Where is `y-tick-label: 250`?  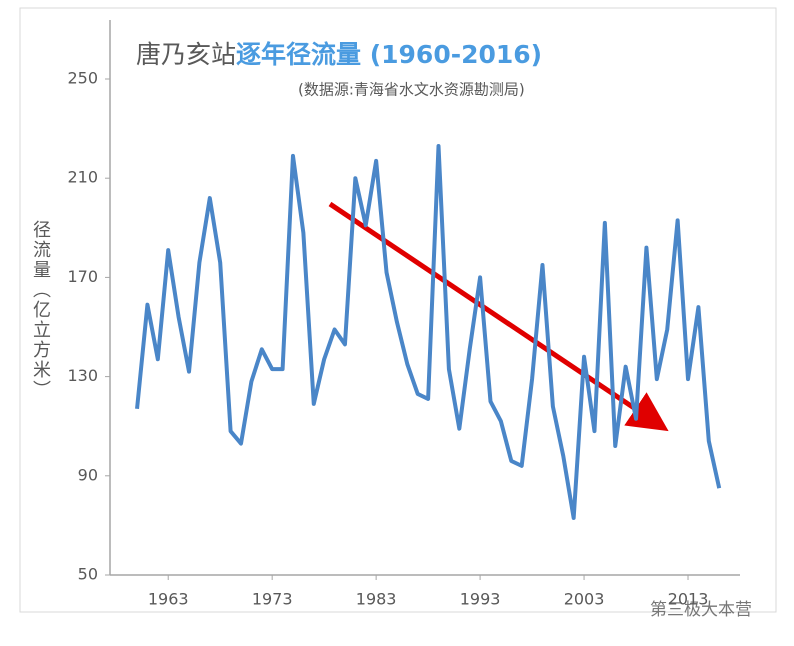
y-tick-label: 250 is located at coordinates (82, 78).